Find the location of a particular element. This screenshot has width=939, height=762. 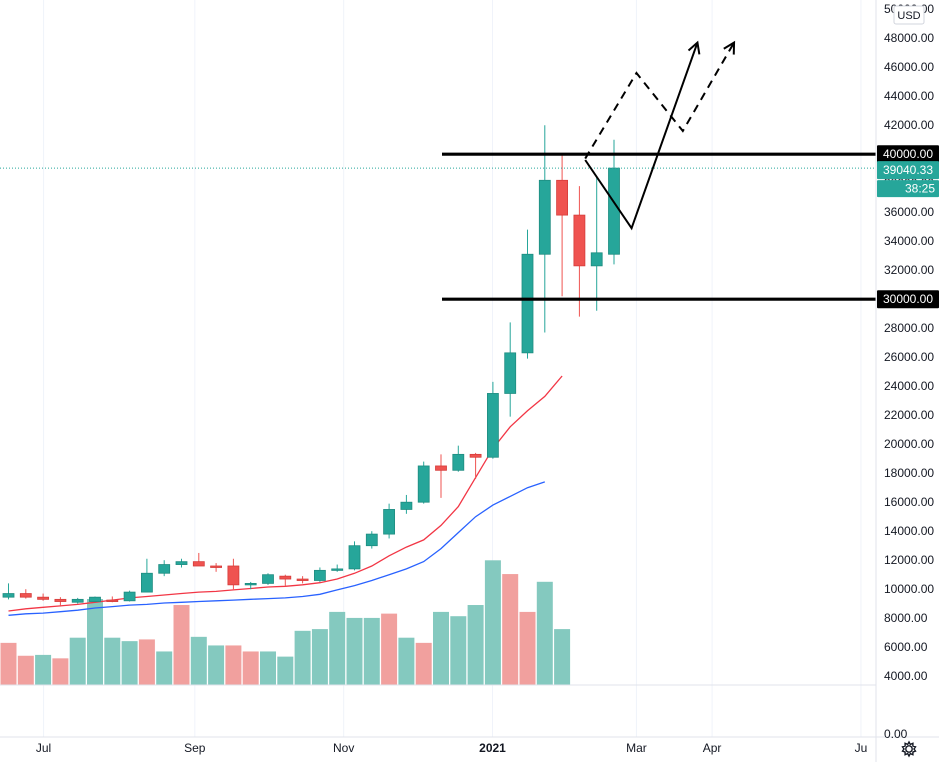

level-low-badge-text: 30000.00 is located at coordinates (908, 299).